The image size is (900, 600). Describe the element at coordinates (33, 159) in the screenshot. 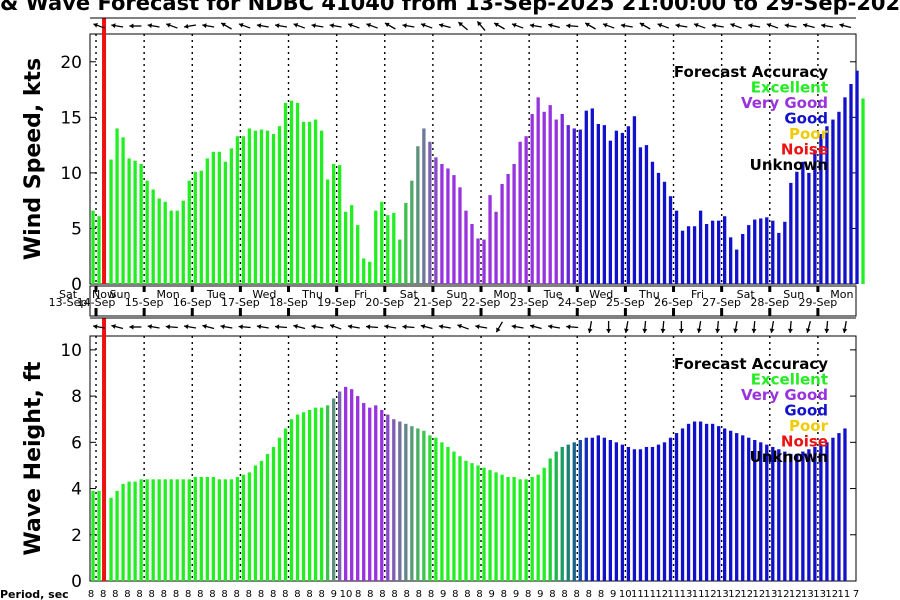

I see `wind-ylabel: Wind Speed, kts` at that location.